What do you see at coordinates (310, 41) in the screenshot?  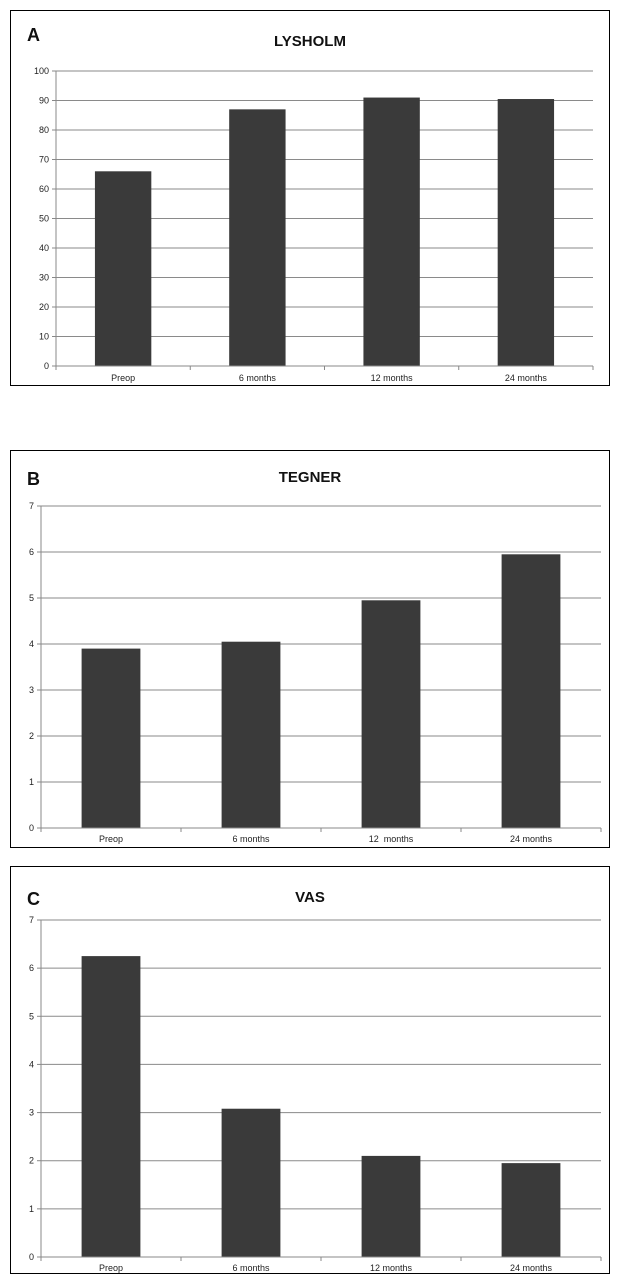 I see `chart-title: LYSHOLM` at bounding box center [310, 41].